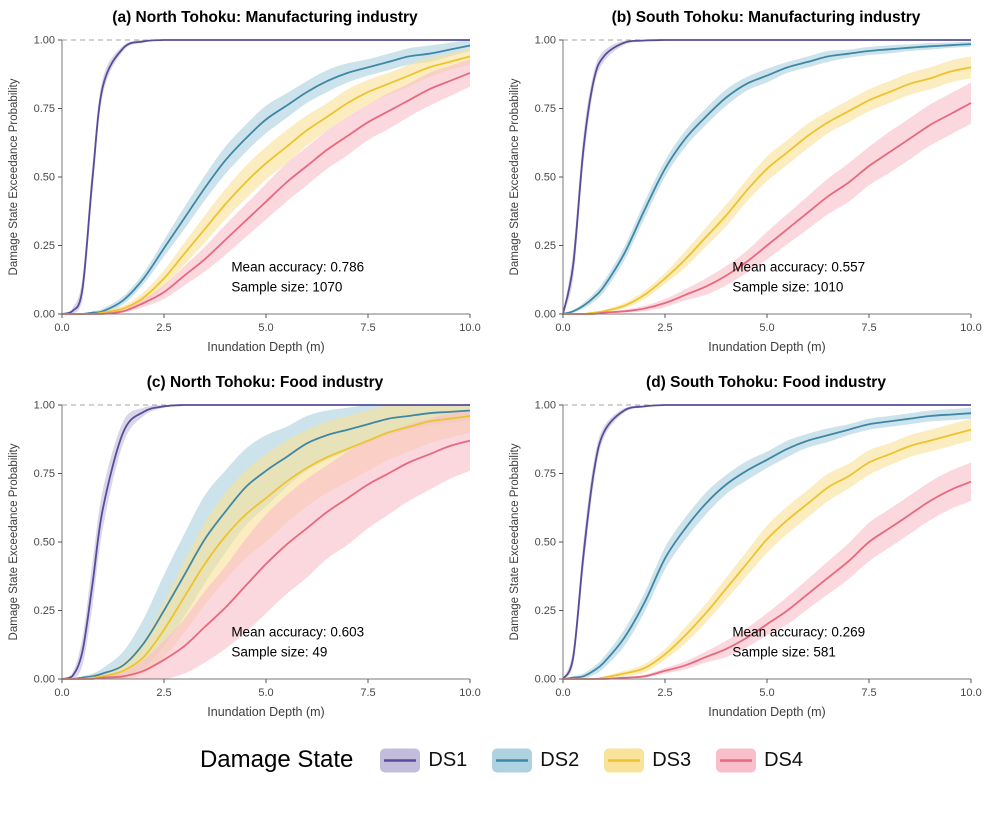 This screenshot has height=821, width=1003. Describe the element at coordinates (759, 760) in the screenshot. I see `legend-item-ds4: DS4` at that location.